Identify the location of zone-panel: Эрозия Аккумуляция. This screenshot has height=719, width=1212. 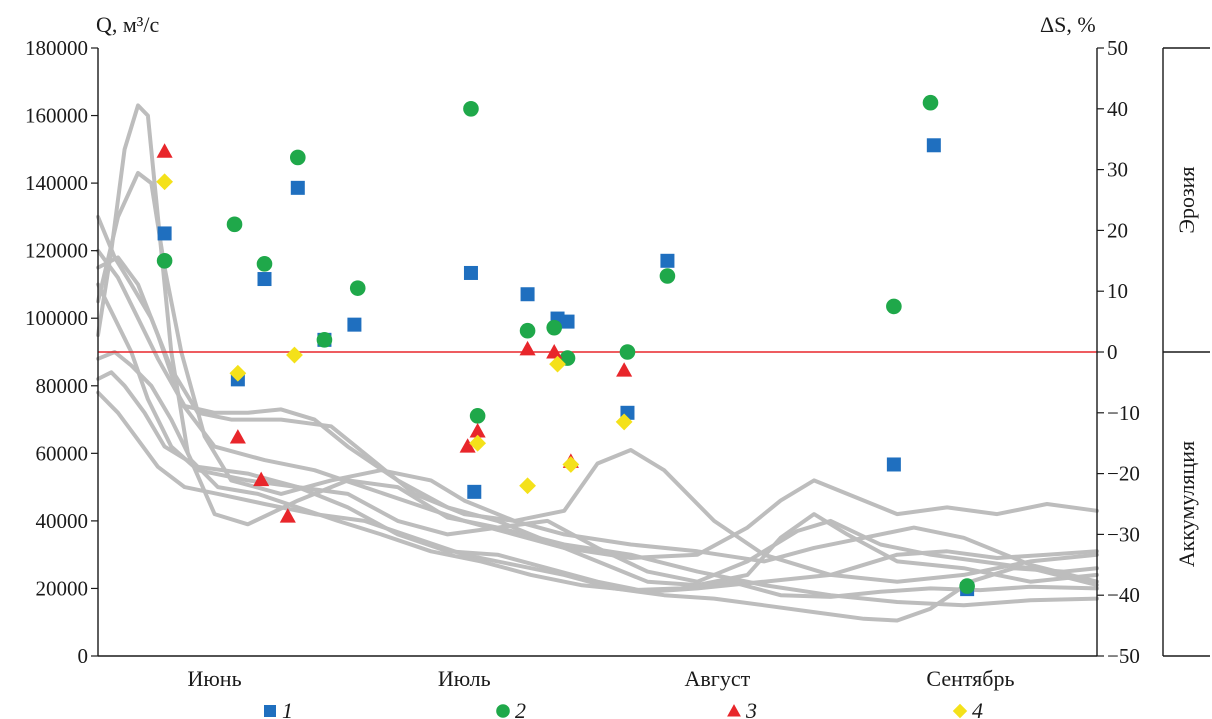
(1186, 352).